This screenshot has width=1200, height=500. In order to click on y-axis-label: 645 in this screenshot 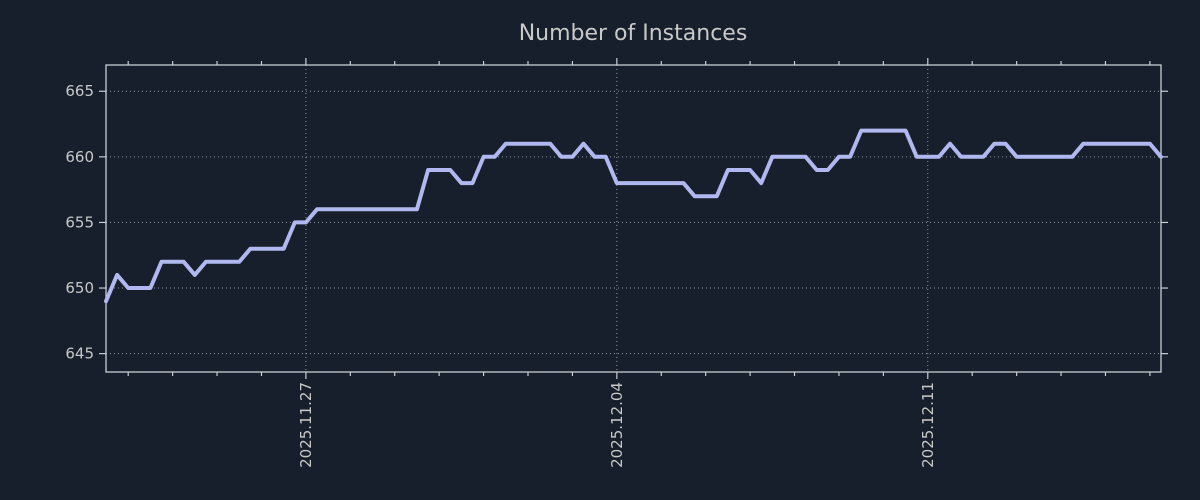, I will do `click(79, 354)`.